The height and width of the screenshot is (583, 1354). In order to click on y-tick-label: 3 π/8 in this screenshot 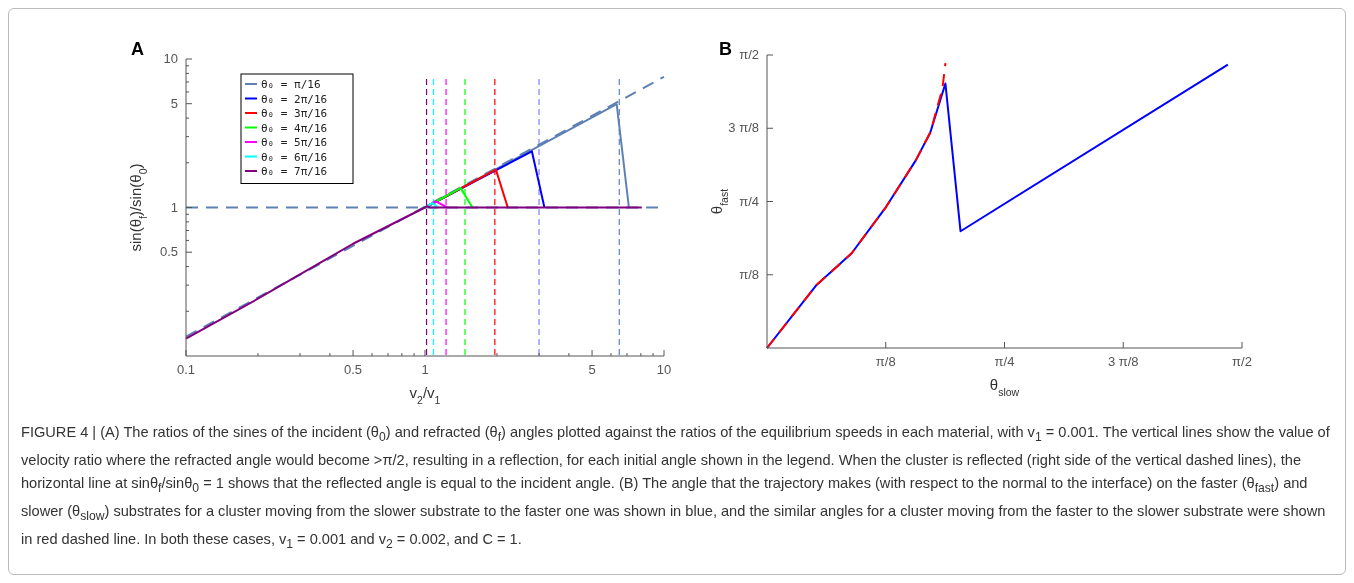, I will do `click(743, 128)`.